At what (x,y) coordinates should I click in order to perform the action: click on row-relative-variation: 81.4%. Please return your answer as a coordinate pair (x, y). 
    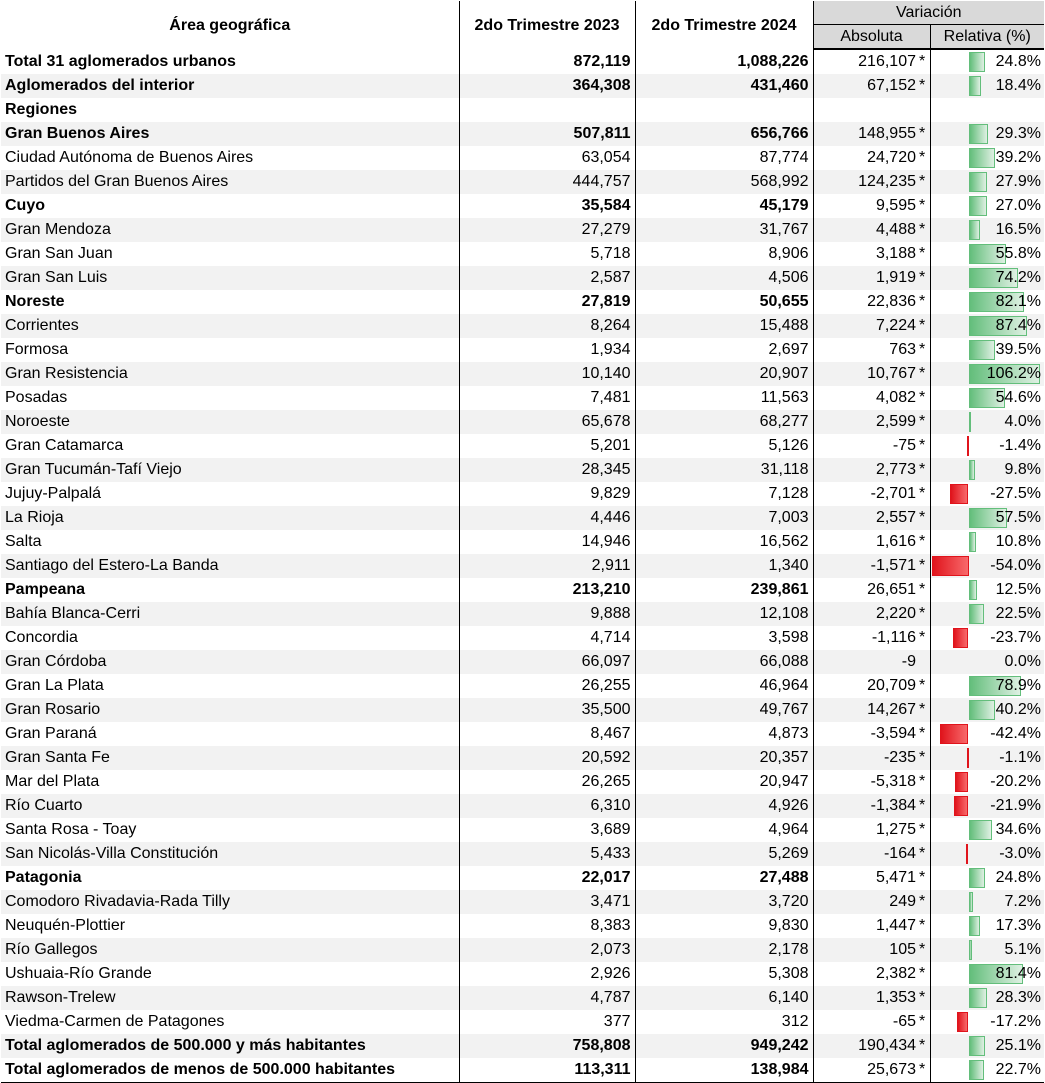
    Looking at the image, I should click on (987, 974).